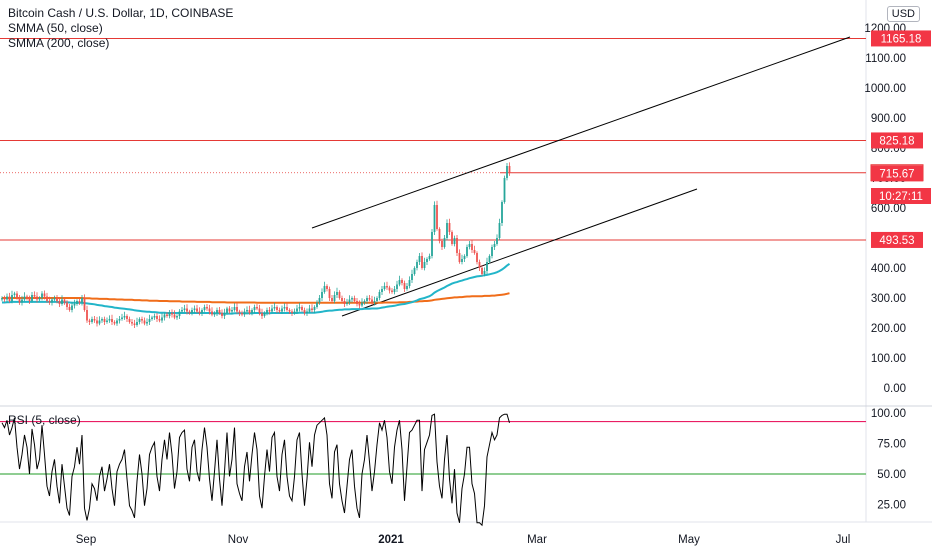 Image resolution: width=932 pixels, height=550 pixels. I want to click on smma50-legend: SMMA (50, close), so click(55, 28).